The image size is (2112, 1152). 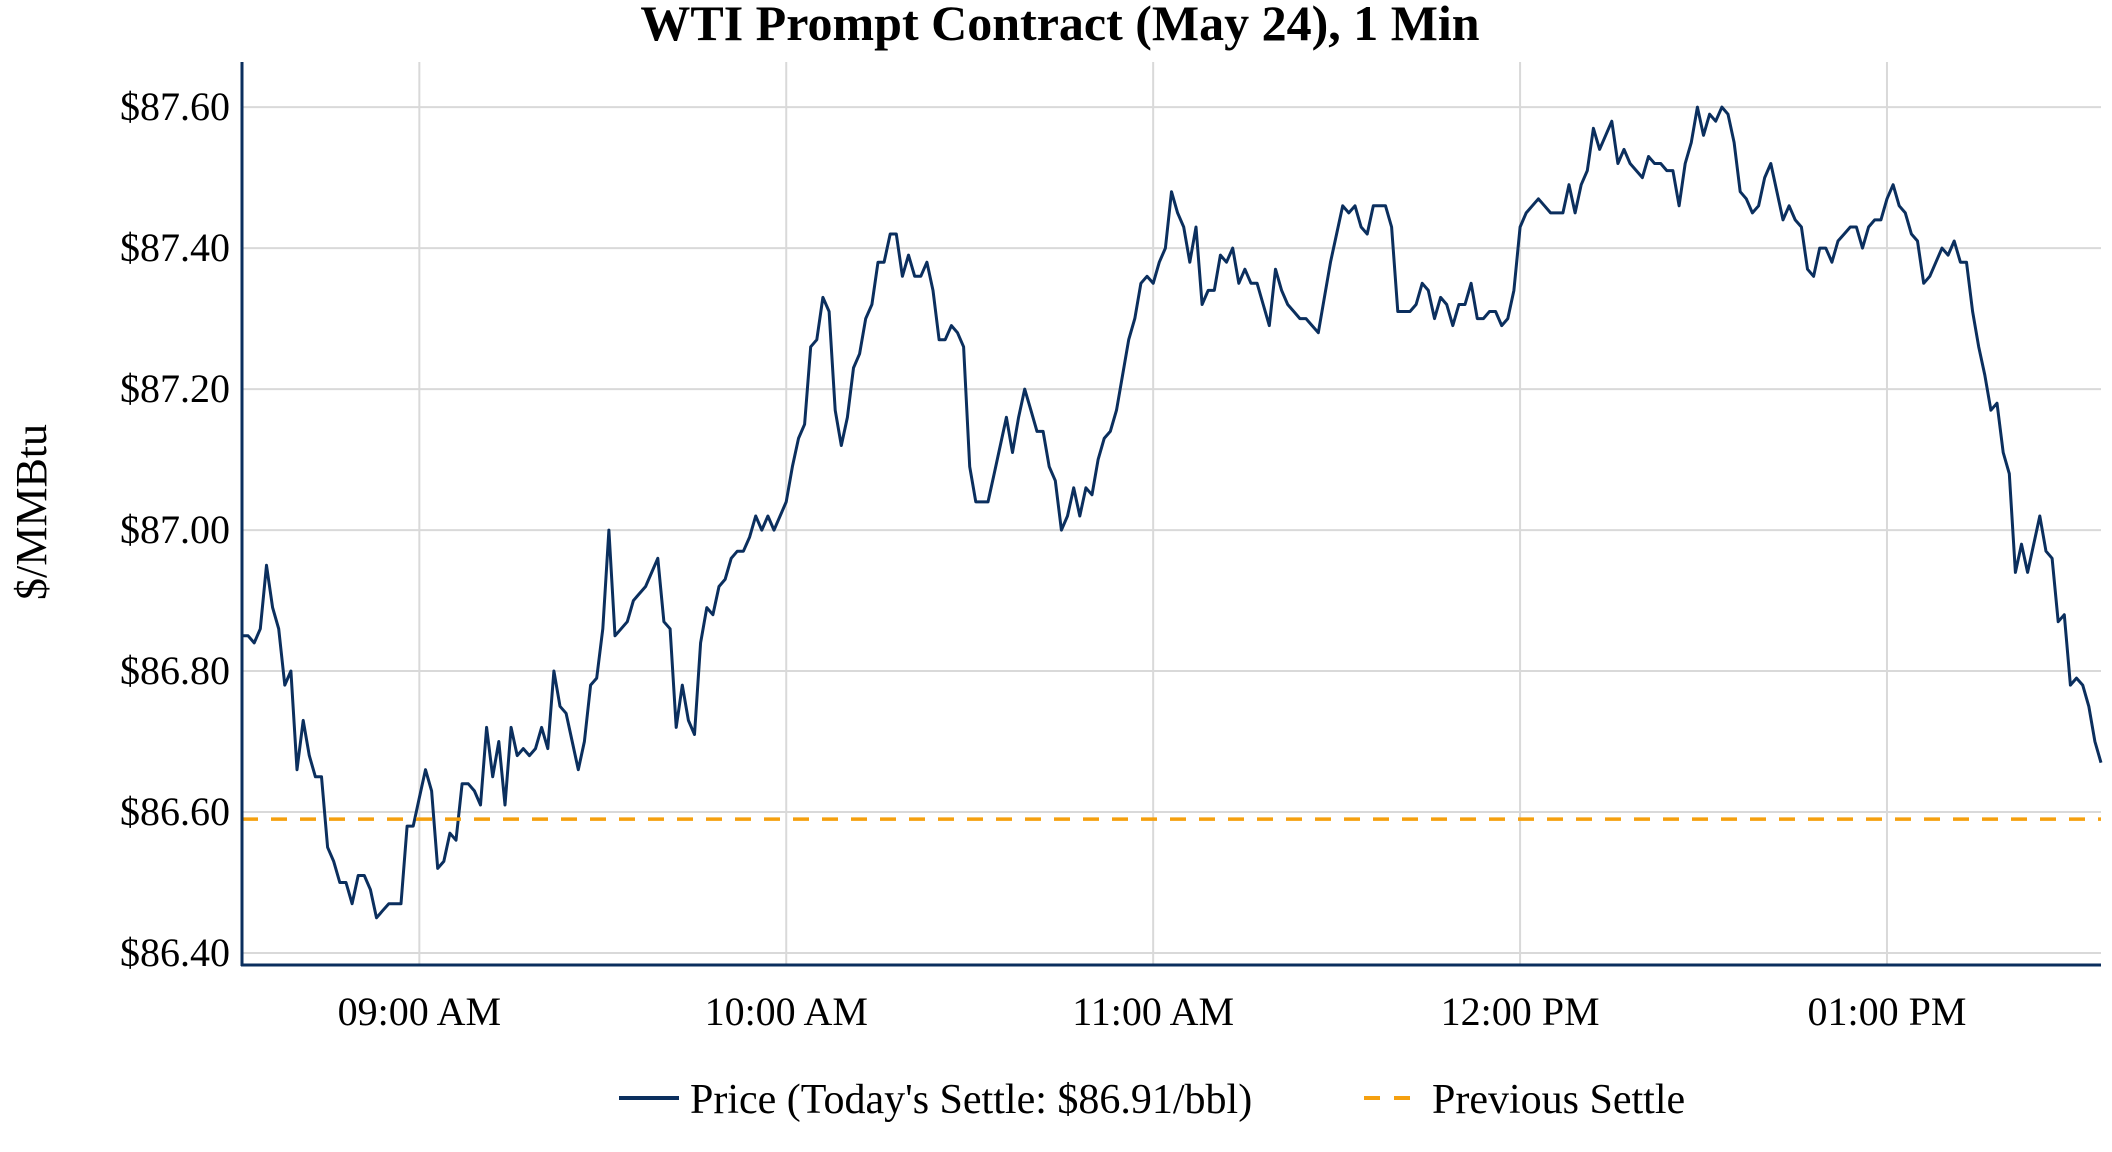 What do you see at coordinates (1887, 1011) in the screenshot?
I see `x-tick-label: 01:00 PM` at bounding box center [1887, 1011].